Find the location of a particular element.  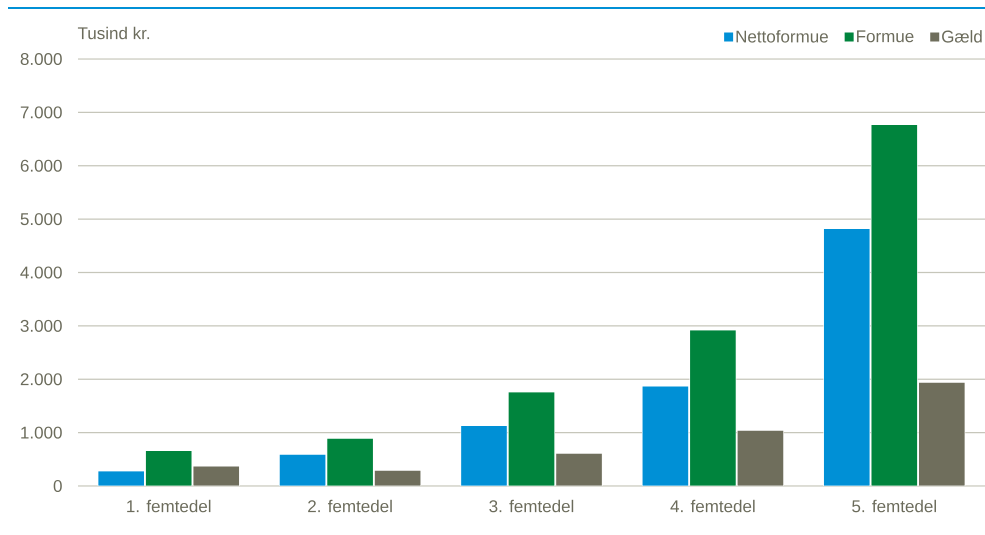

y-tick-label: 4.000 is located at coordinates (41, 272).